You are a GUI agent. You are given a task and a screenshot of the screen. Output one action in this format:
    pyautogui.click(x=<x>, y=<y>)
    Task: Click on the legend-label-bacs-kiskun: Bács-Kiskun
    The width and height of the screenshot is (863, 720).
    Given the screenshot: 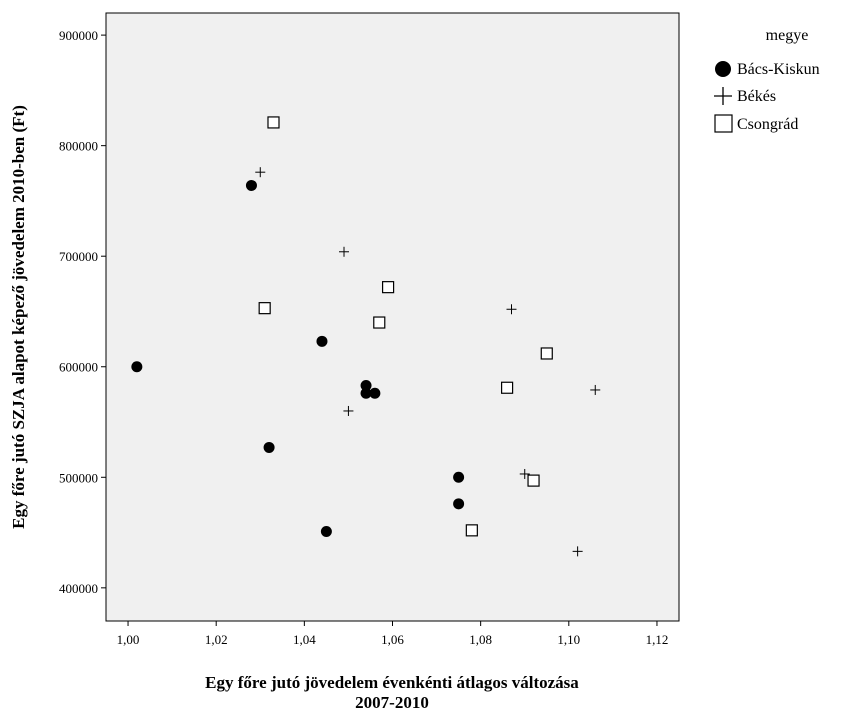 What is the action you would take?
    pyautogui.click(x=778, y=69)
    